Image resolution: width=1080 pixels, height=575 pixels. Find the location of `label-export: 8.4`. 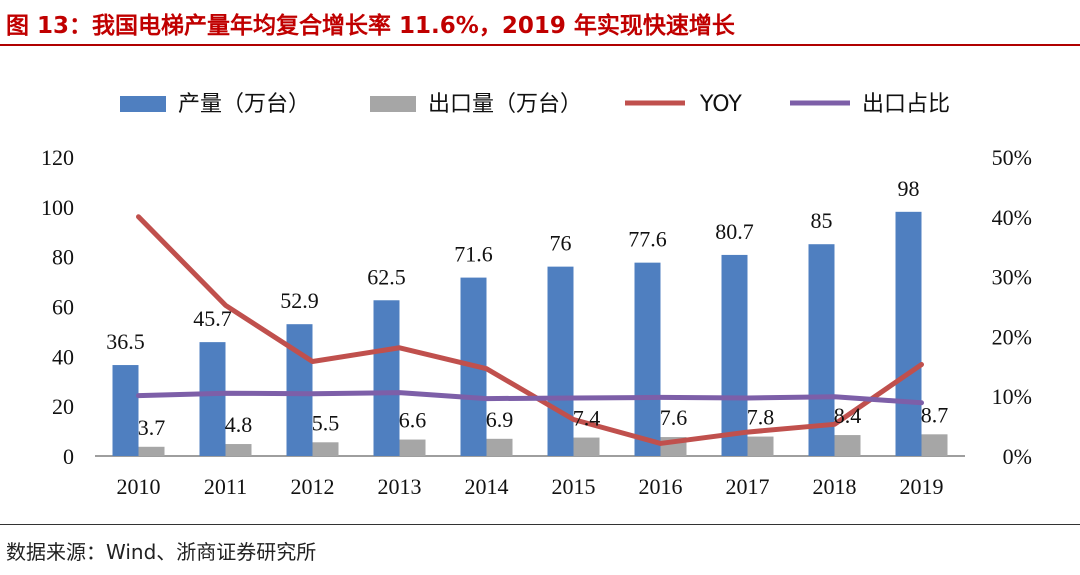

label-export: 8.4 is located at coordinates (848, 415).